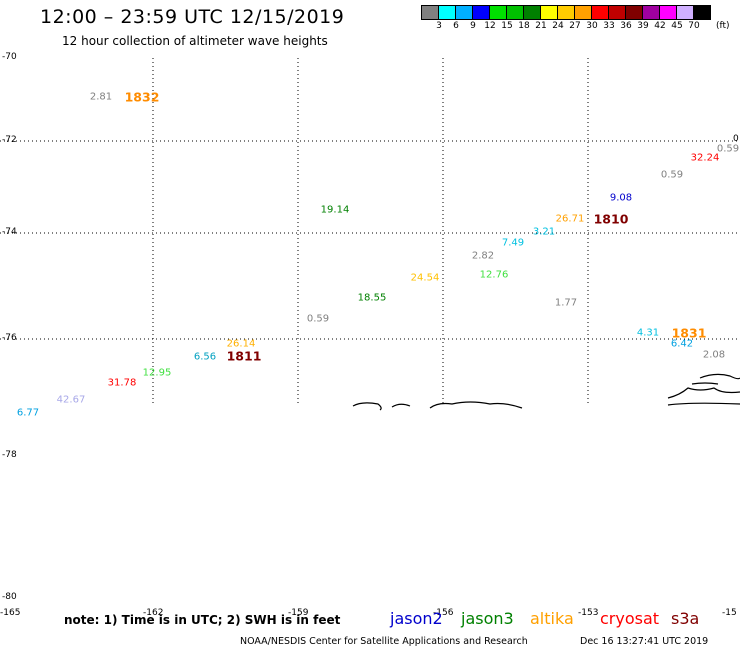 This screenshot has height=650, width=740. I want to click on wave-height-label: 32.24, so click(705, 158).